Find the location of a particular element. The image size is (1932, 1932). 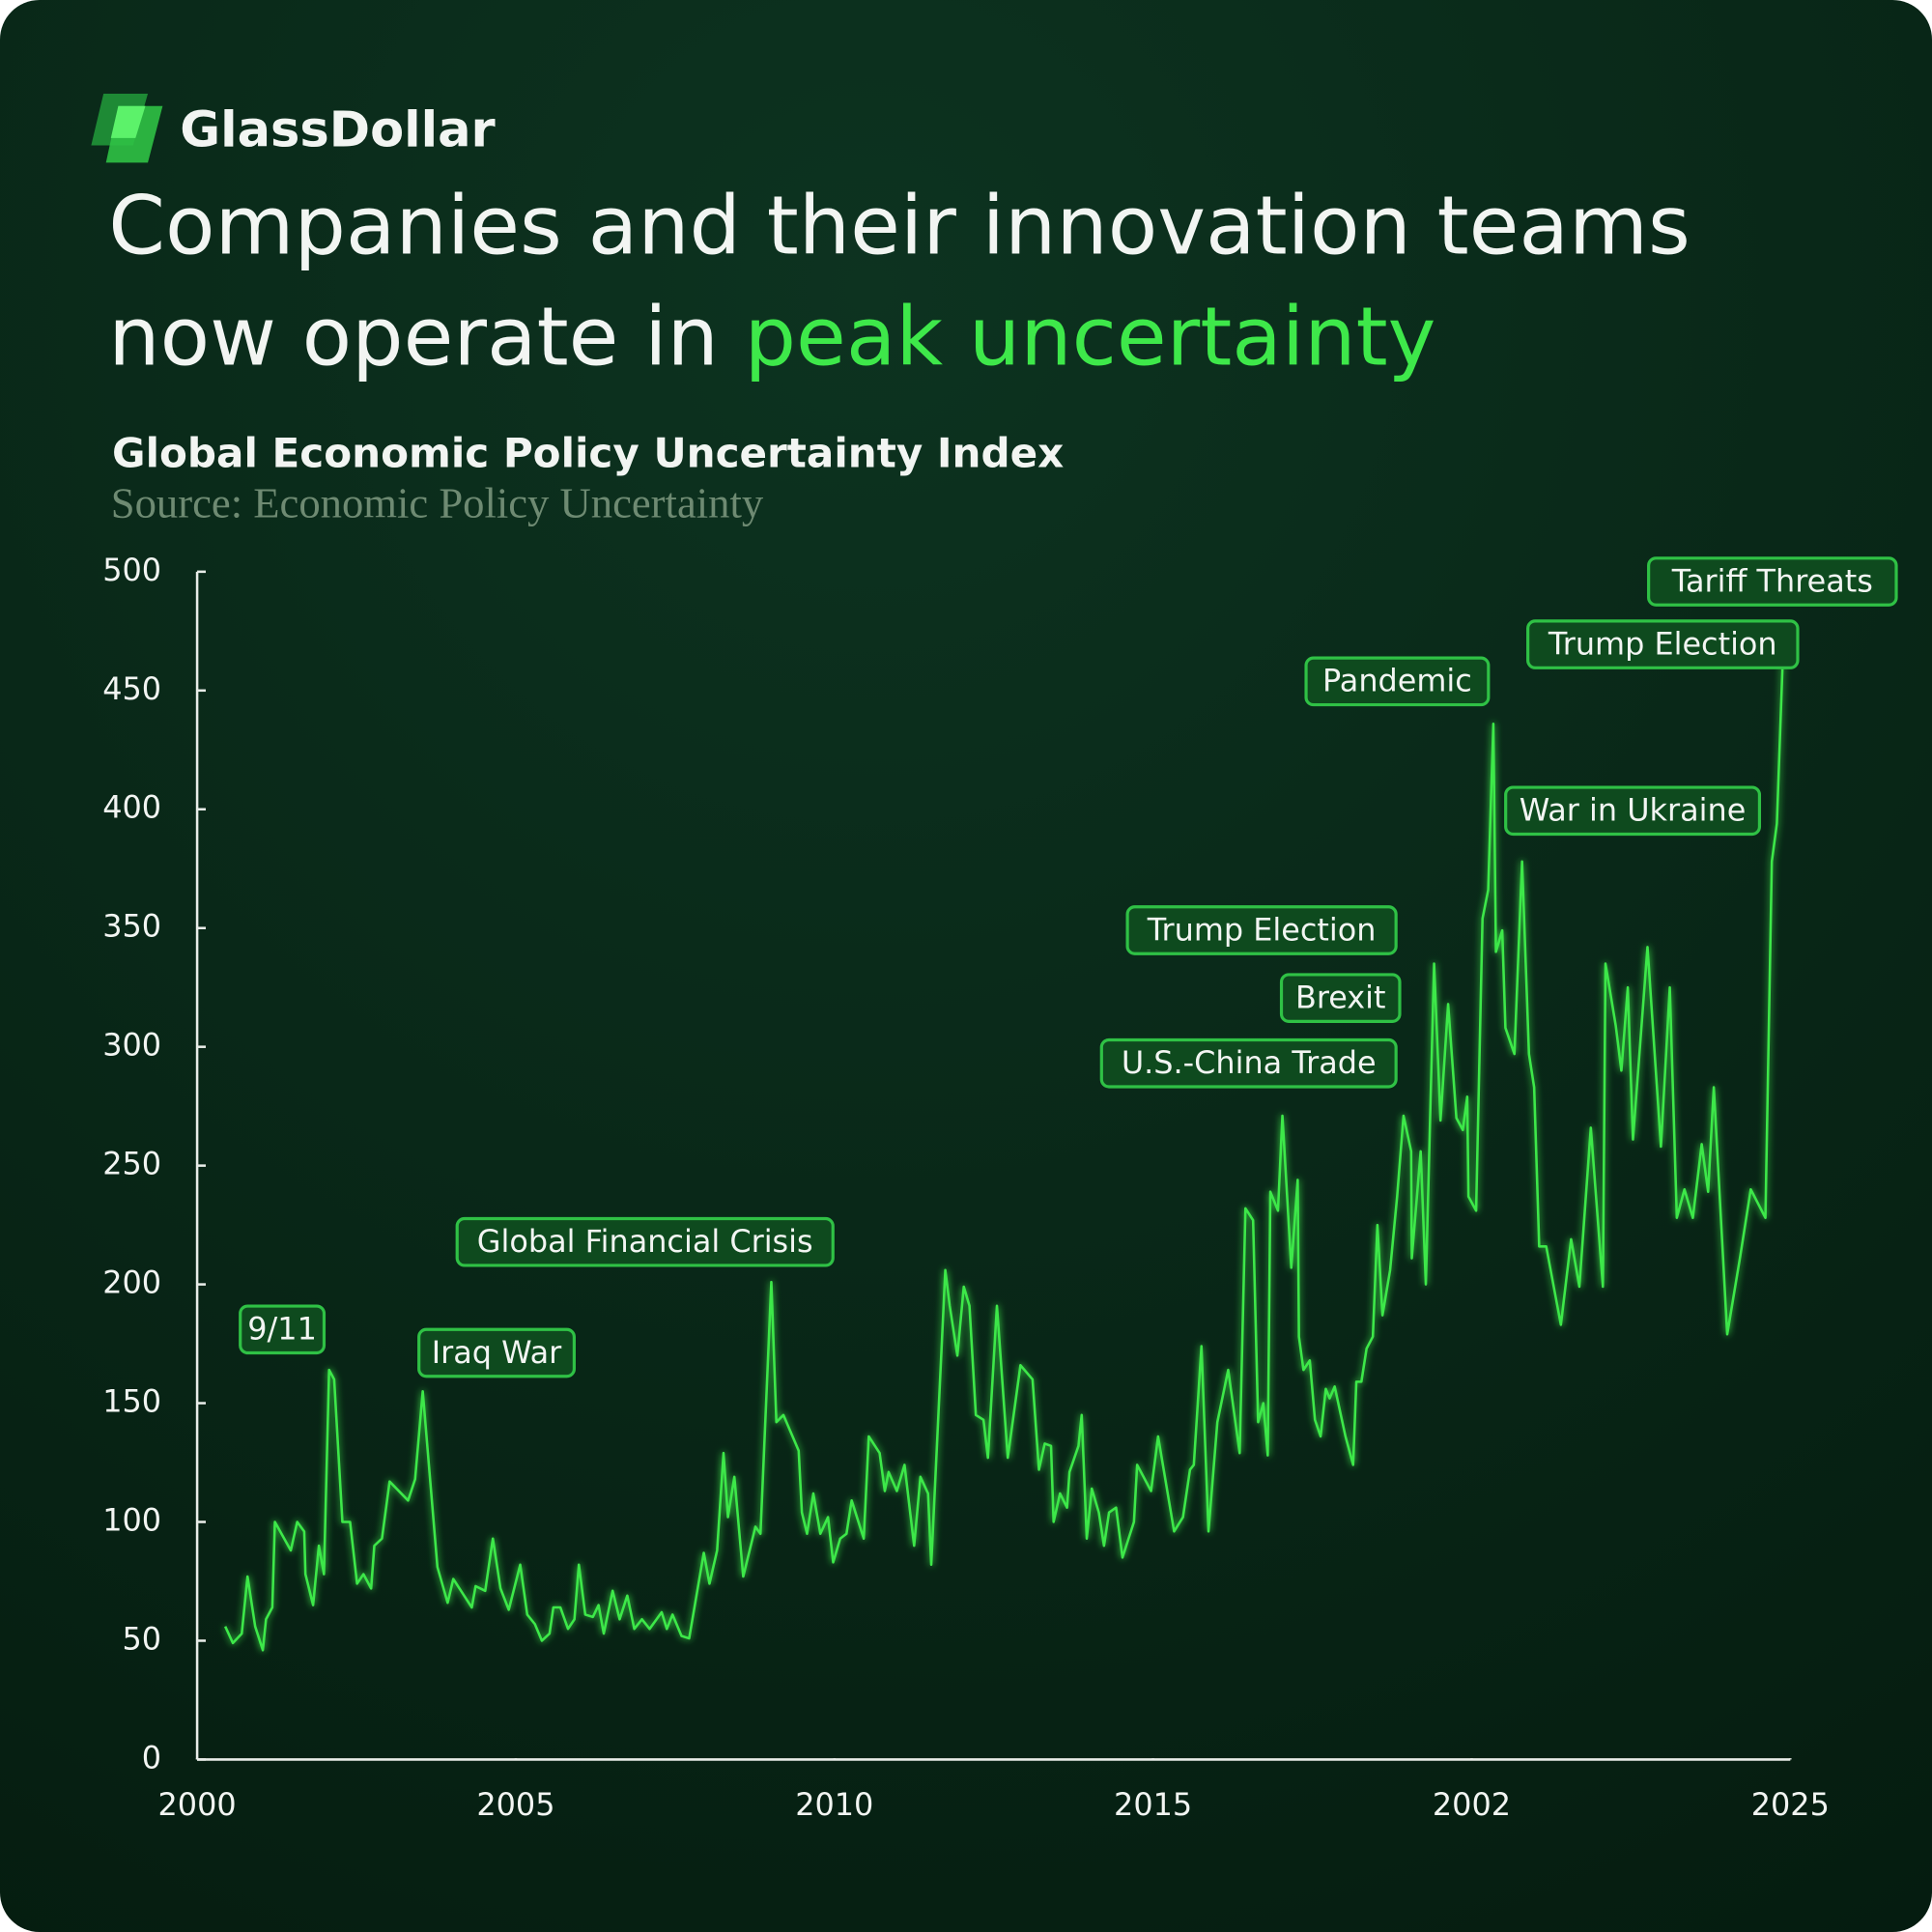

annotation: Brexit is located at coordinates (1340, 998).